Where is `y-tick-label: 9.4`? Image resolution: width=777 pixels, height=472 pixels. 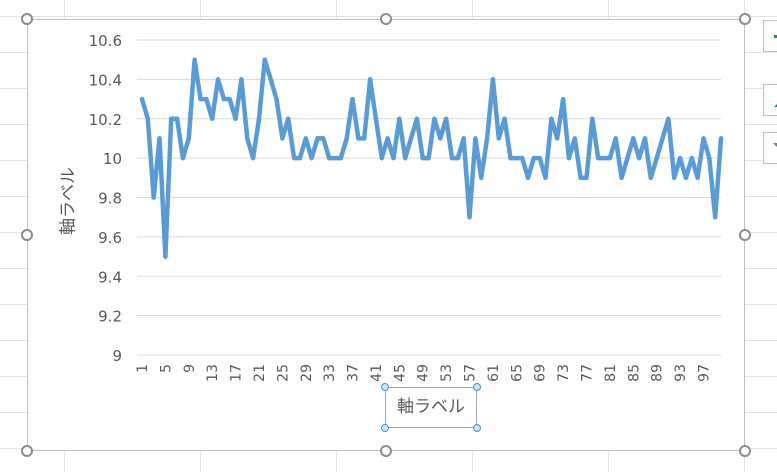
y-tick-label: 9.4 is located at coordinates (110, 277).